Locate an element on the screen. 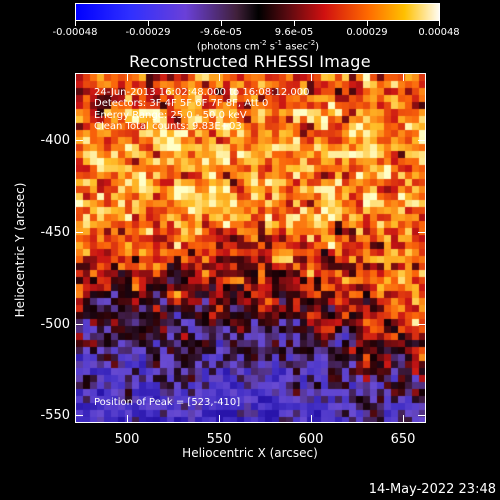 This screenshot has height=500, width=500. info-peak-position: Position of Peak = [523,-410] is located at coordinates (167, 402).